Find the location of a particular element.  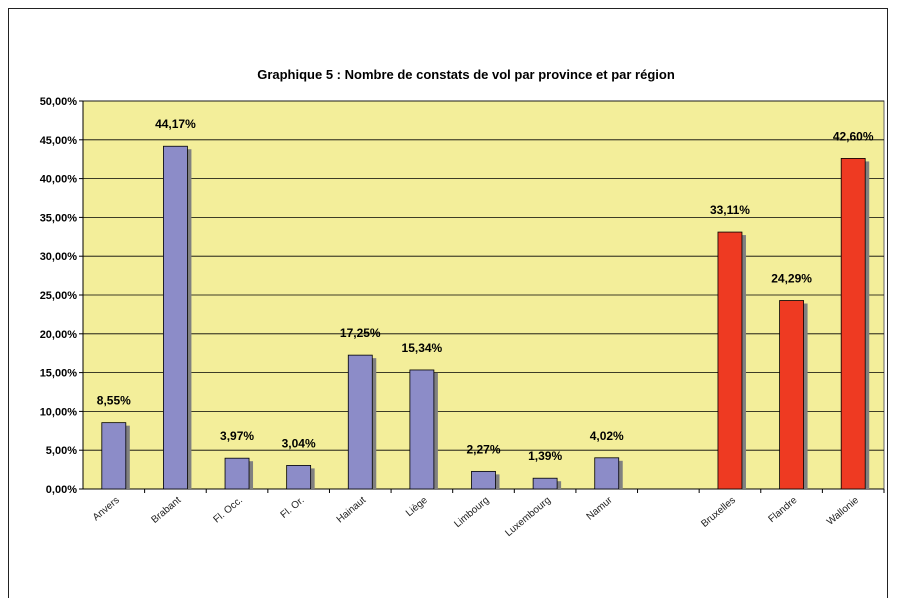

data-label: 3,04% is located at coordinates (299, 443).